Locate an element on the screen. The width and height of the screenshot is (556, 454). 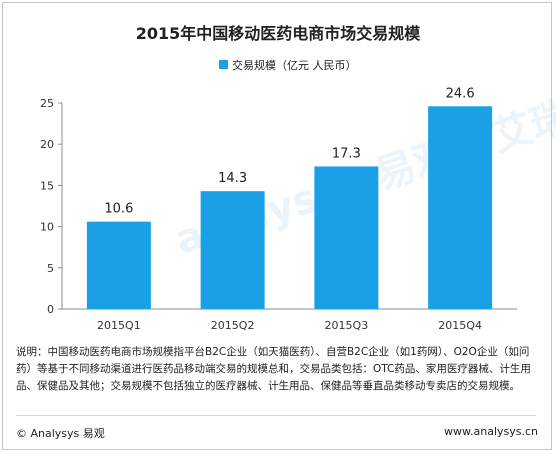
legend-label: 交易规模（亿元 人民币） is located at coordinates (294, 65).